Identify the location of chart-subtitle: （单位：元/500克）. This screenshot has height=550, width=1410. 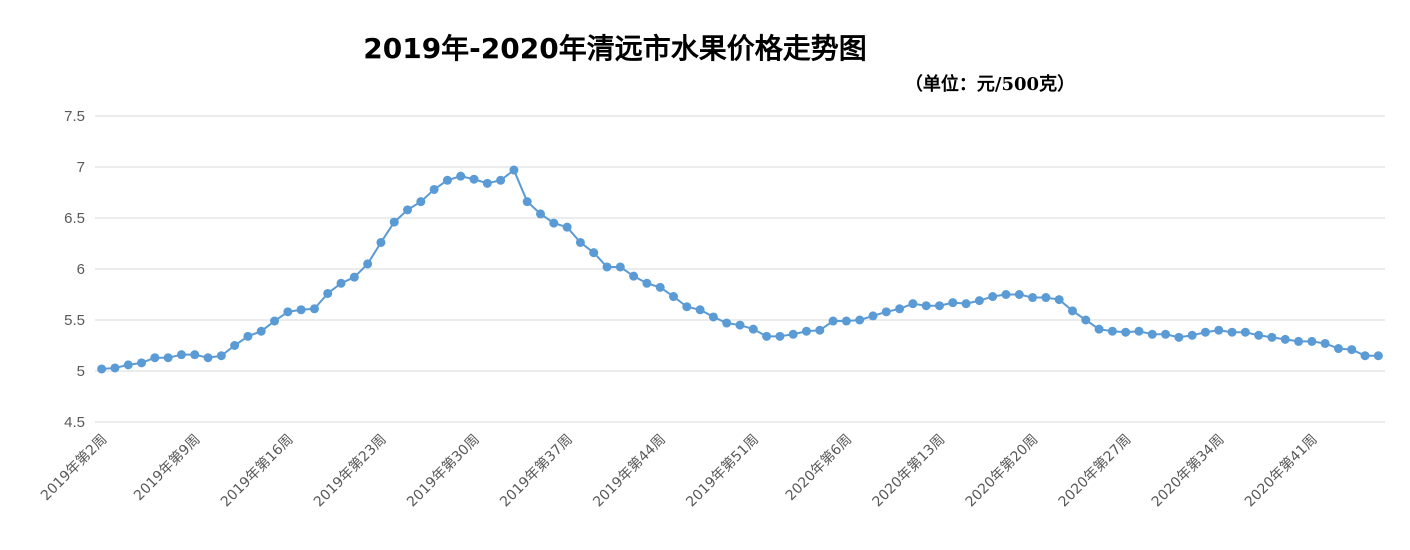
(990, 84).